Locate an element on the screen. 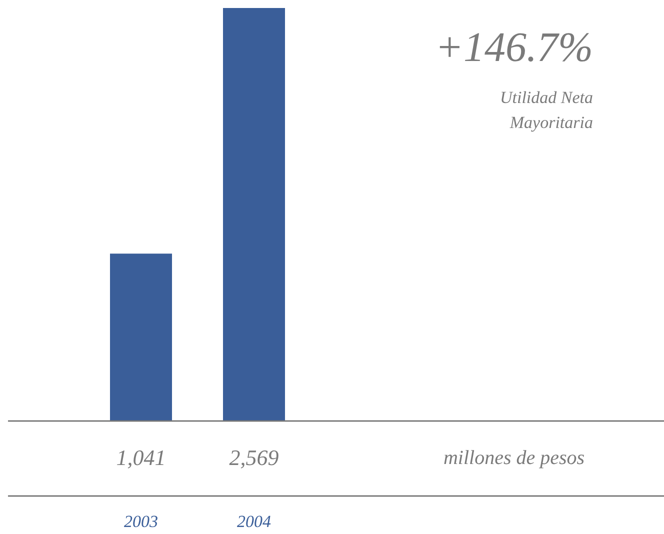 The image size is (664, 534). x-tick-label: 2004 is located at coordinates (254, 521).